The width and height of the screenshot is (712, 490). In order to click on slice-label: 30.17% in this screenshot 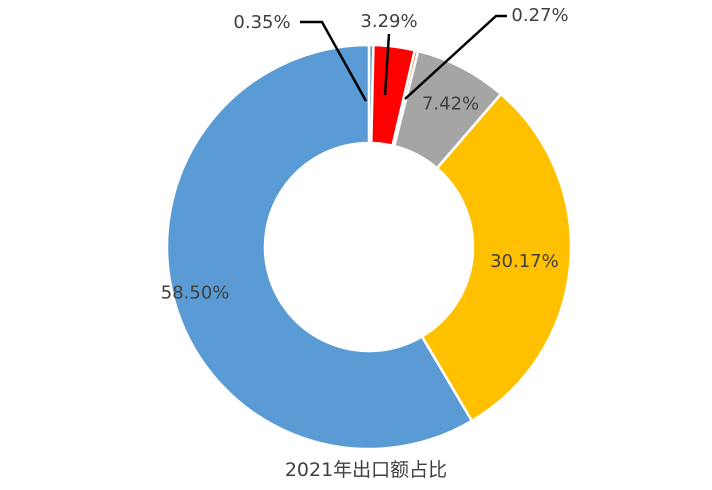, I will do `click(524, 261)`.